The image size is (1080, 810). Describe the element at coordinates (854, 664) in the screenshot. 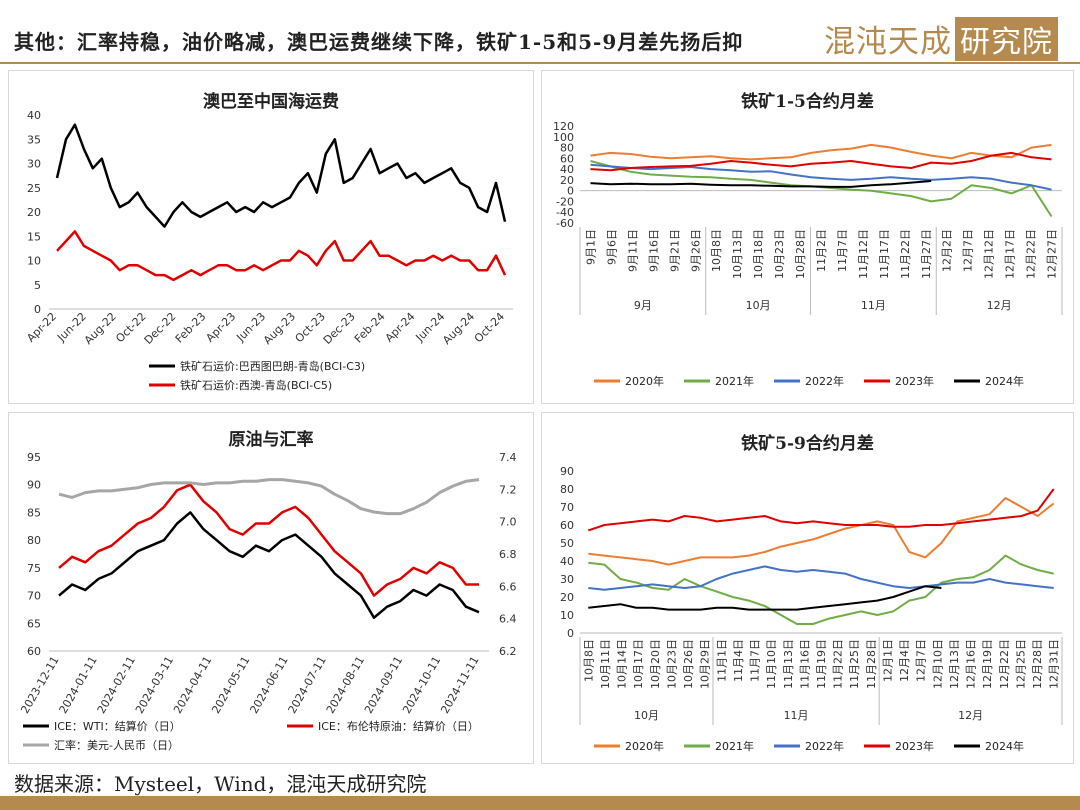

I see `x-tick-label: 11月25日` at that location.